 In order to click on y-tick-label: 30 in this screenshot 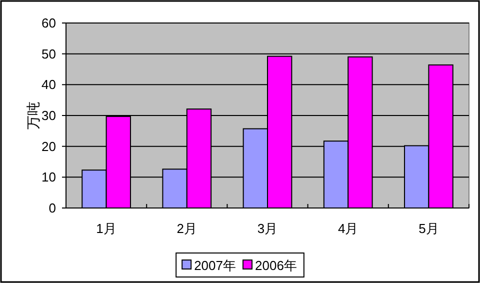, I will do `click(49, 115)`.